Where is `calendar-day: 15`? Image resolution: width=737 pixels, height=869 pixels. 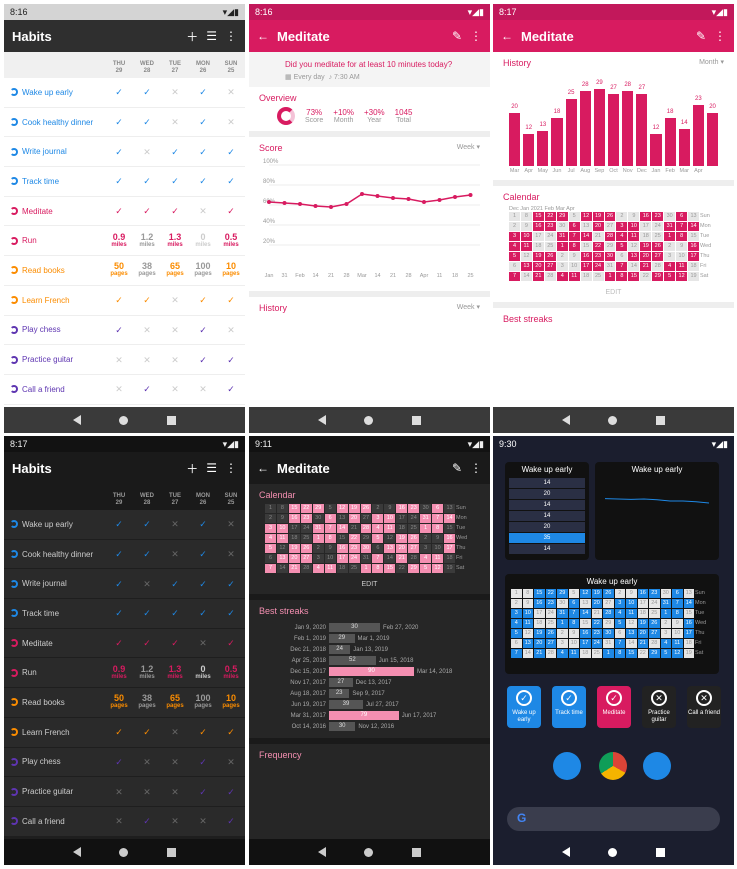 calendar-day: 15 is located at coordinates (688, 613).